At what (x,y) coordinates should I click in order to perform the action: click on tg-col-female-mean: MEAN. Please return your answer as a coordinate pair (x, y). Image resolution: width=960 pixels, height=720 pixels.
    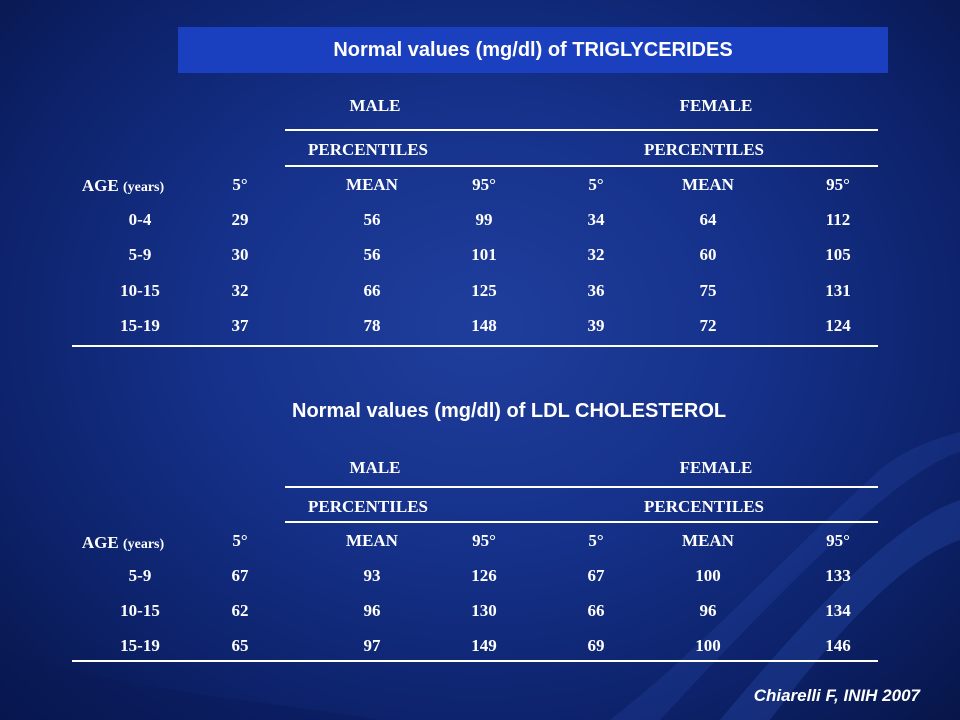
    Looking at the image, I should click on (708, 184).